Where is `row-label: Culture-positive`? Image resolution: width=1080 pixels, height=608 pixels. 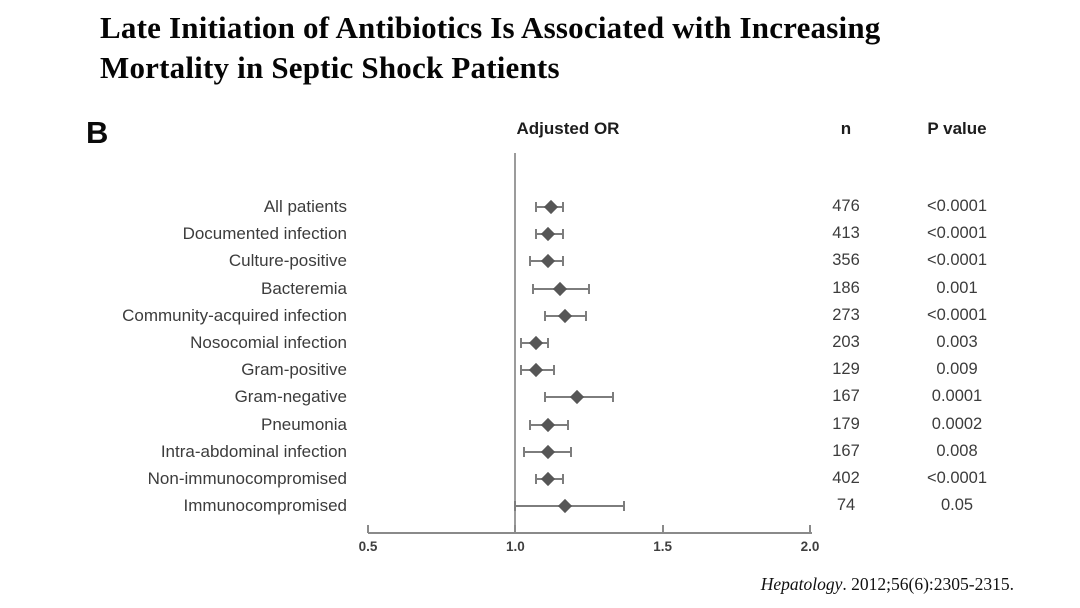 row-label: Culture-positive is located at coordinates (287, 261).